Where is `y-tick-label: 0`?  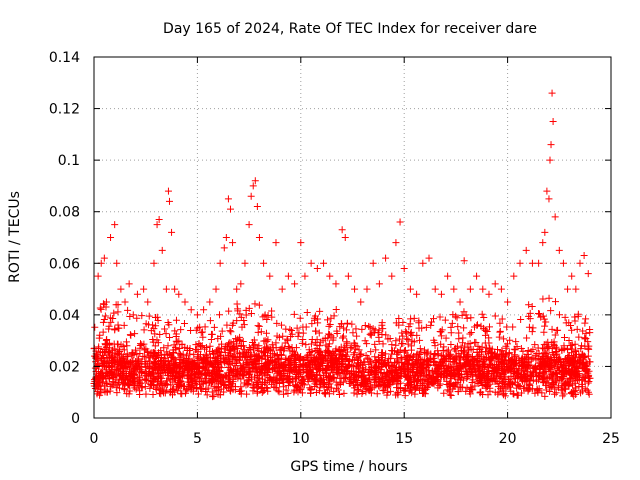
y-tick-label: 0 is located at coordinates (75, 419).